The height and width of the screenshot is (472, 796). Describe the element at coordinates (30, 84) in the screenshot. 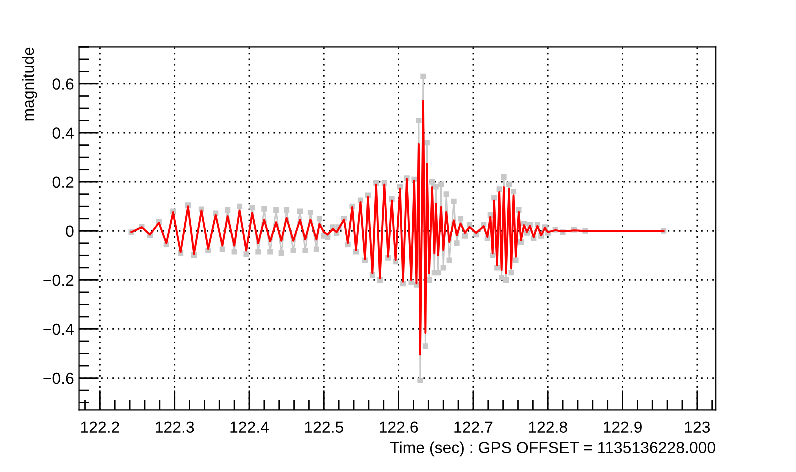

I see `y-axis-title: magnitude` at that location.